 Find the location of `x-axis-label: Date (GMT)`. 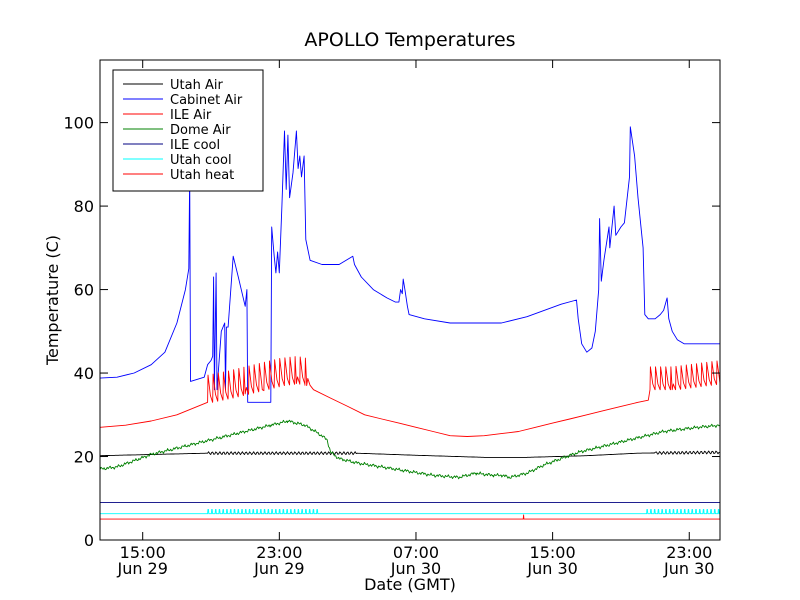

x-axis-label: Date (GMT) is located at coordinates (410, 584).